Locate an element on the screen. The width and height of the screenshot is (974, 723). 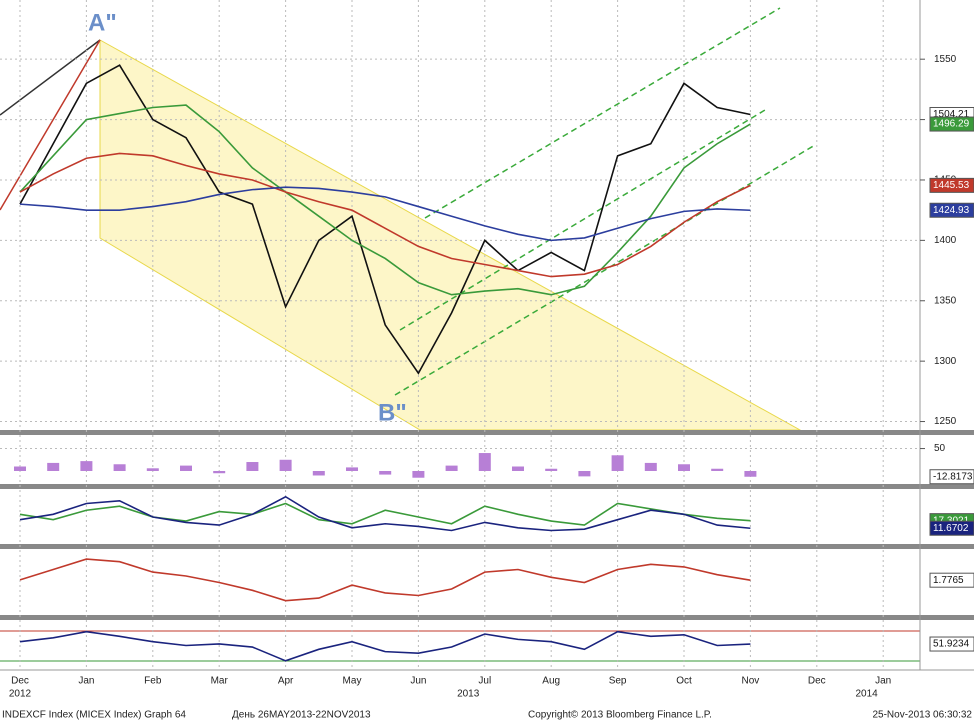
x-tick-label: Jun is located at coordinates (418, 681).